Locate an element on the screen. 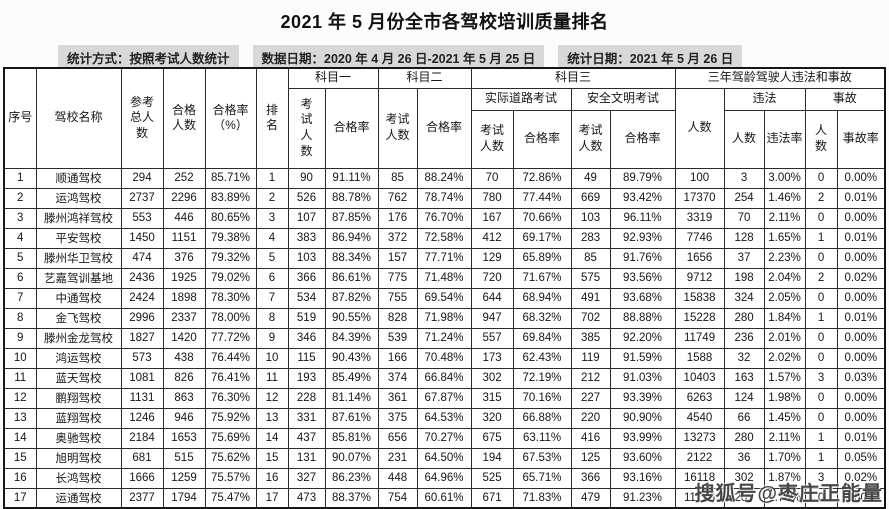  cell-violation-count: 280 is located at coordinates (744, 318).